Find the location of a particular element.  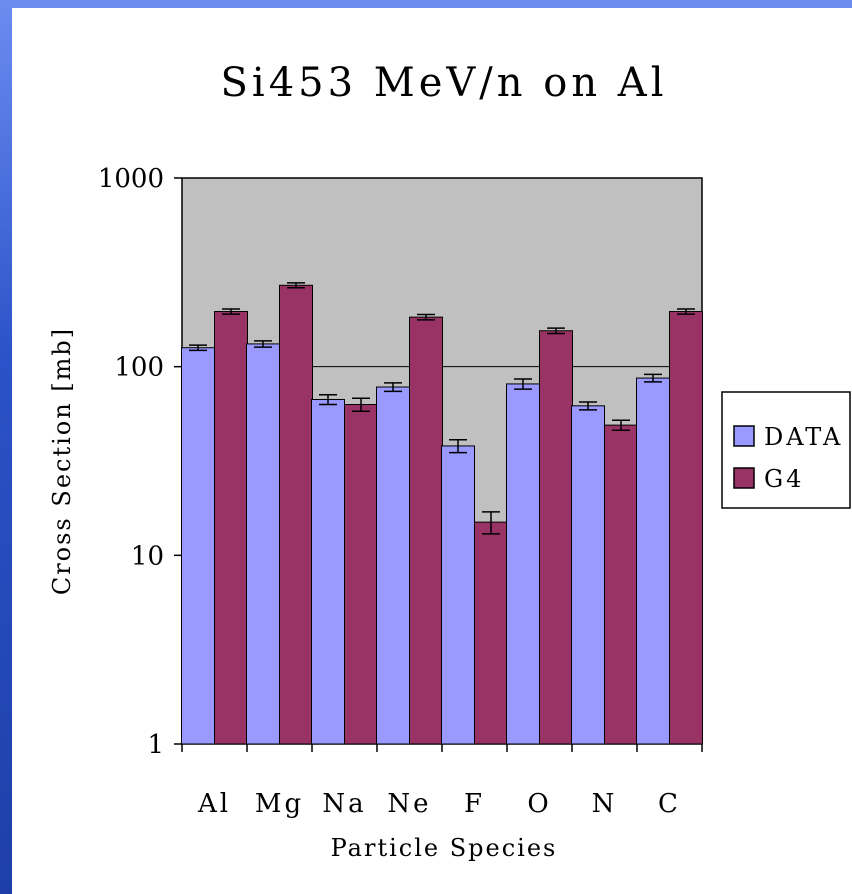

x-tick-label: Mg is located at coordinates (279, 804).